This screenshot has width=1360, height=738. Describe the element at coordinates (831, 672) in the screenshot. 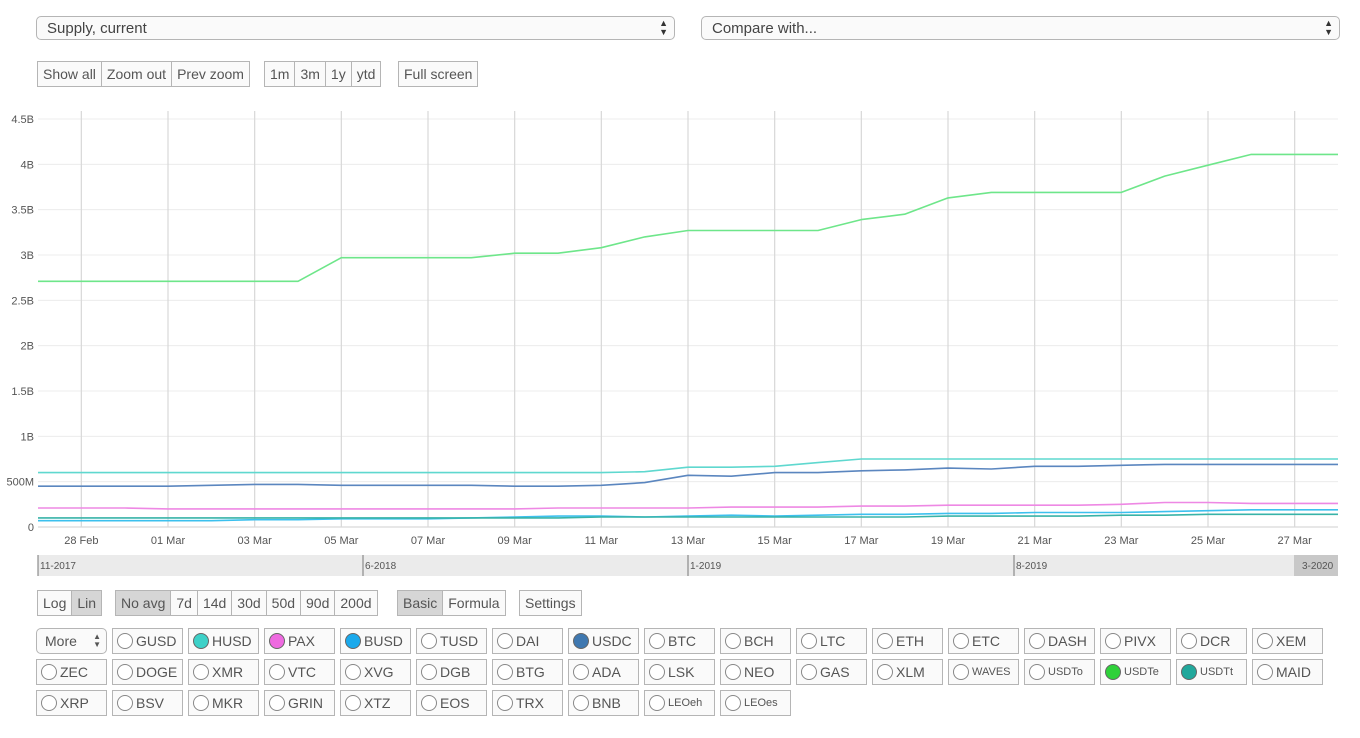

I see `coin-button-gas: GAS` at that location.